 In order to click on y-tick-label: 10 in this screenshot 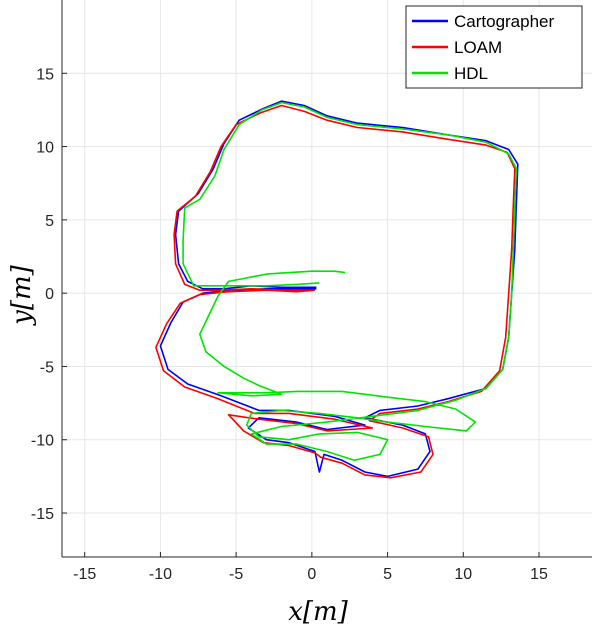, I will do `click(45, 148)`.